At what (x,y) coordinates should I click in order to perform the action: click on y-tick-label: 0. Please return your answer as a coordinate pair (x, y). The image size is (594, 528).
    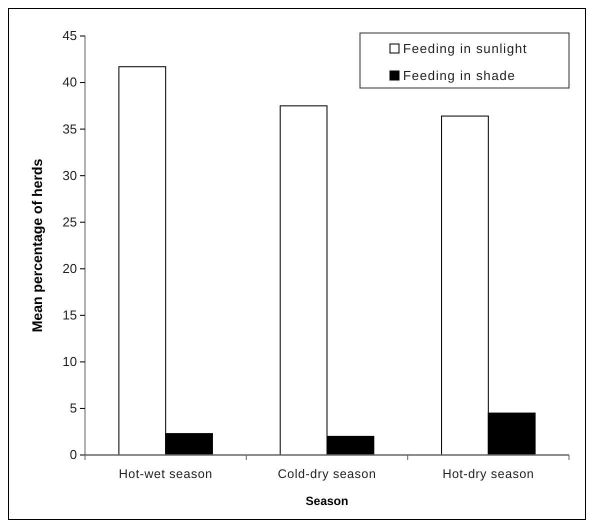
    Looking at the image, I should click on (73, 454).